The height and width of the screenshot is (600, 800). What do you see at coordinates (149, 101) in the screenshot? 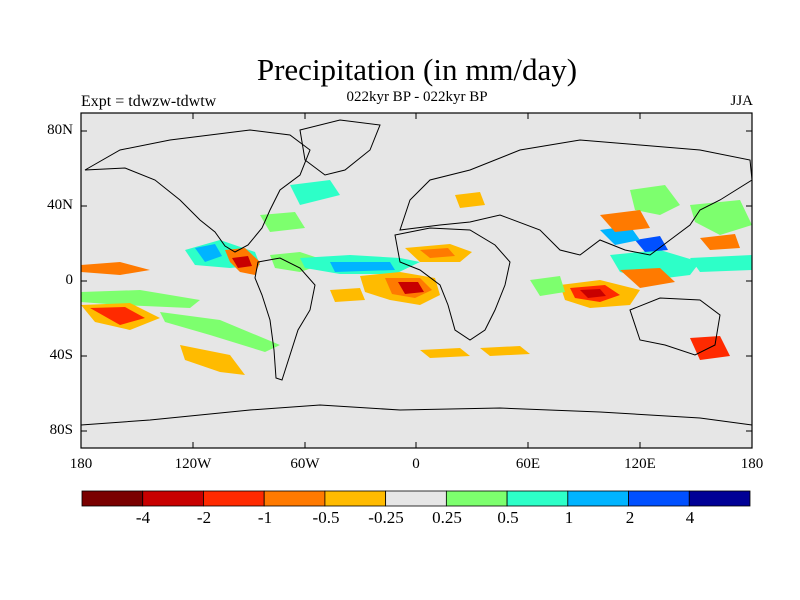
I see `experiment-label: Expt = tdwzw-tdwtw` at bounding box center [149, 101].